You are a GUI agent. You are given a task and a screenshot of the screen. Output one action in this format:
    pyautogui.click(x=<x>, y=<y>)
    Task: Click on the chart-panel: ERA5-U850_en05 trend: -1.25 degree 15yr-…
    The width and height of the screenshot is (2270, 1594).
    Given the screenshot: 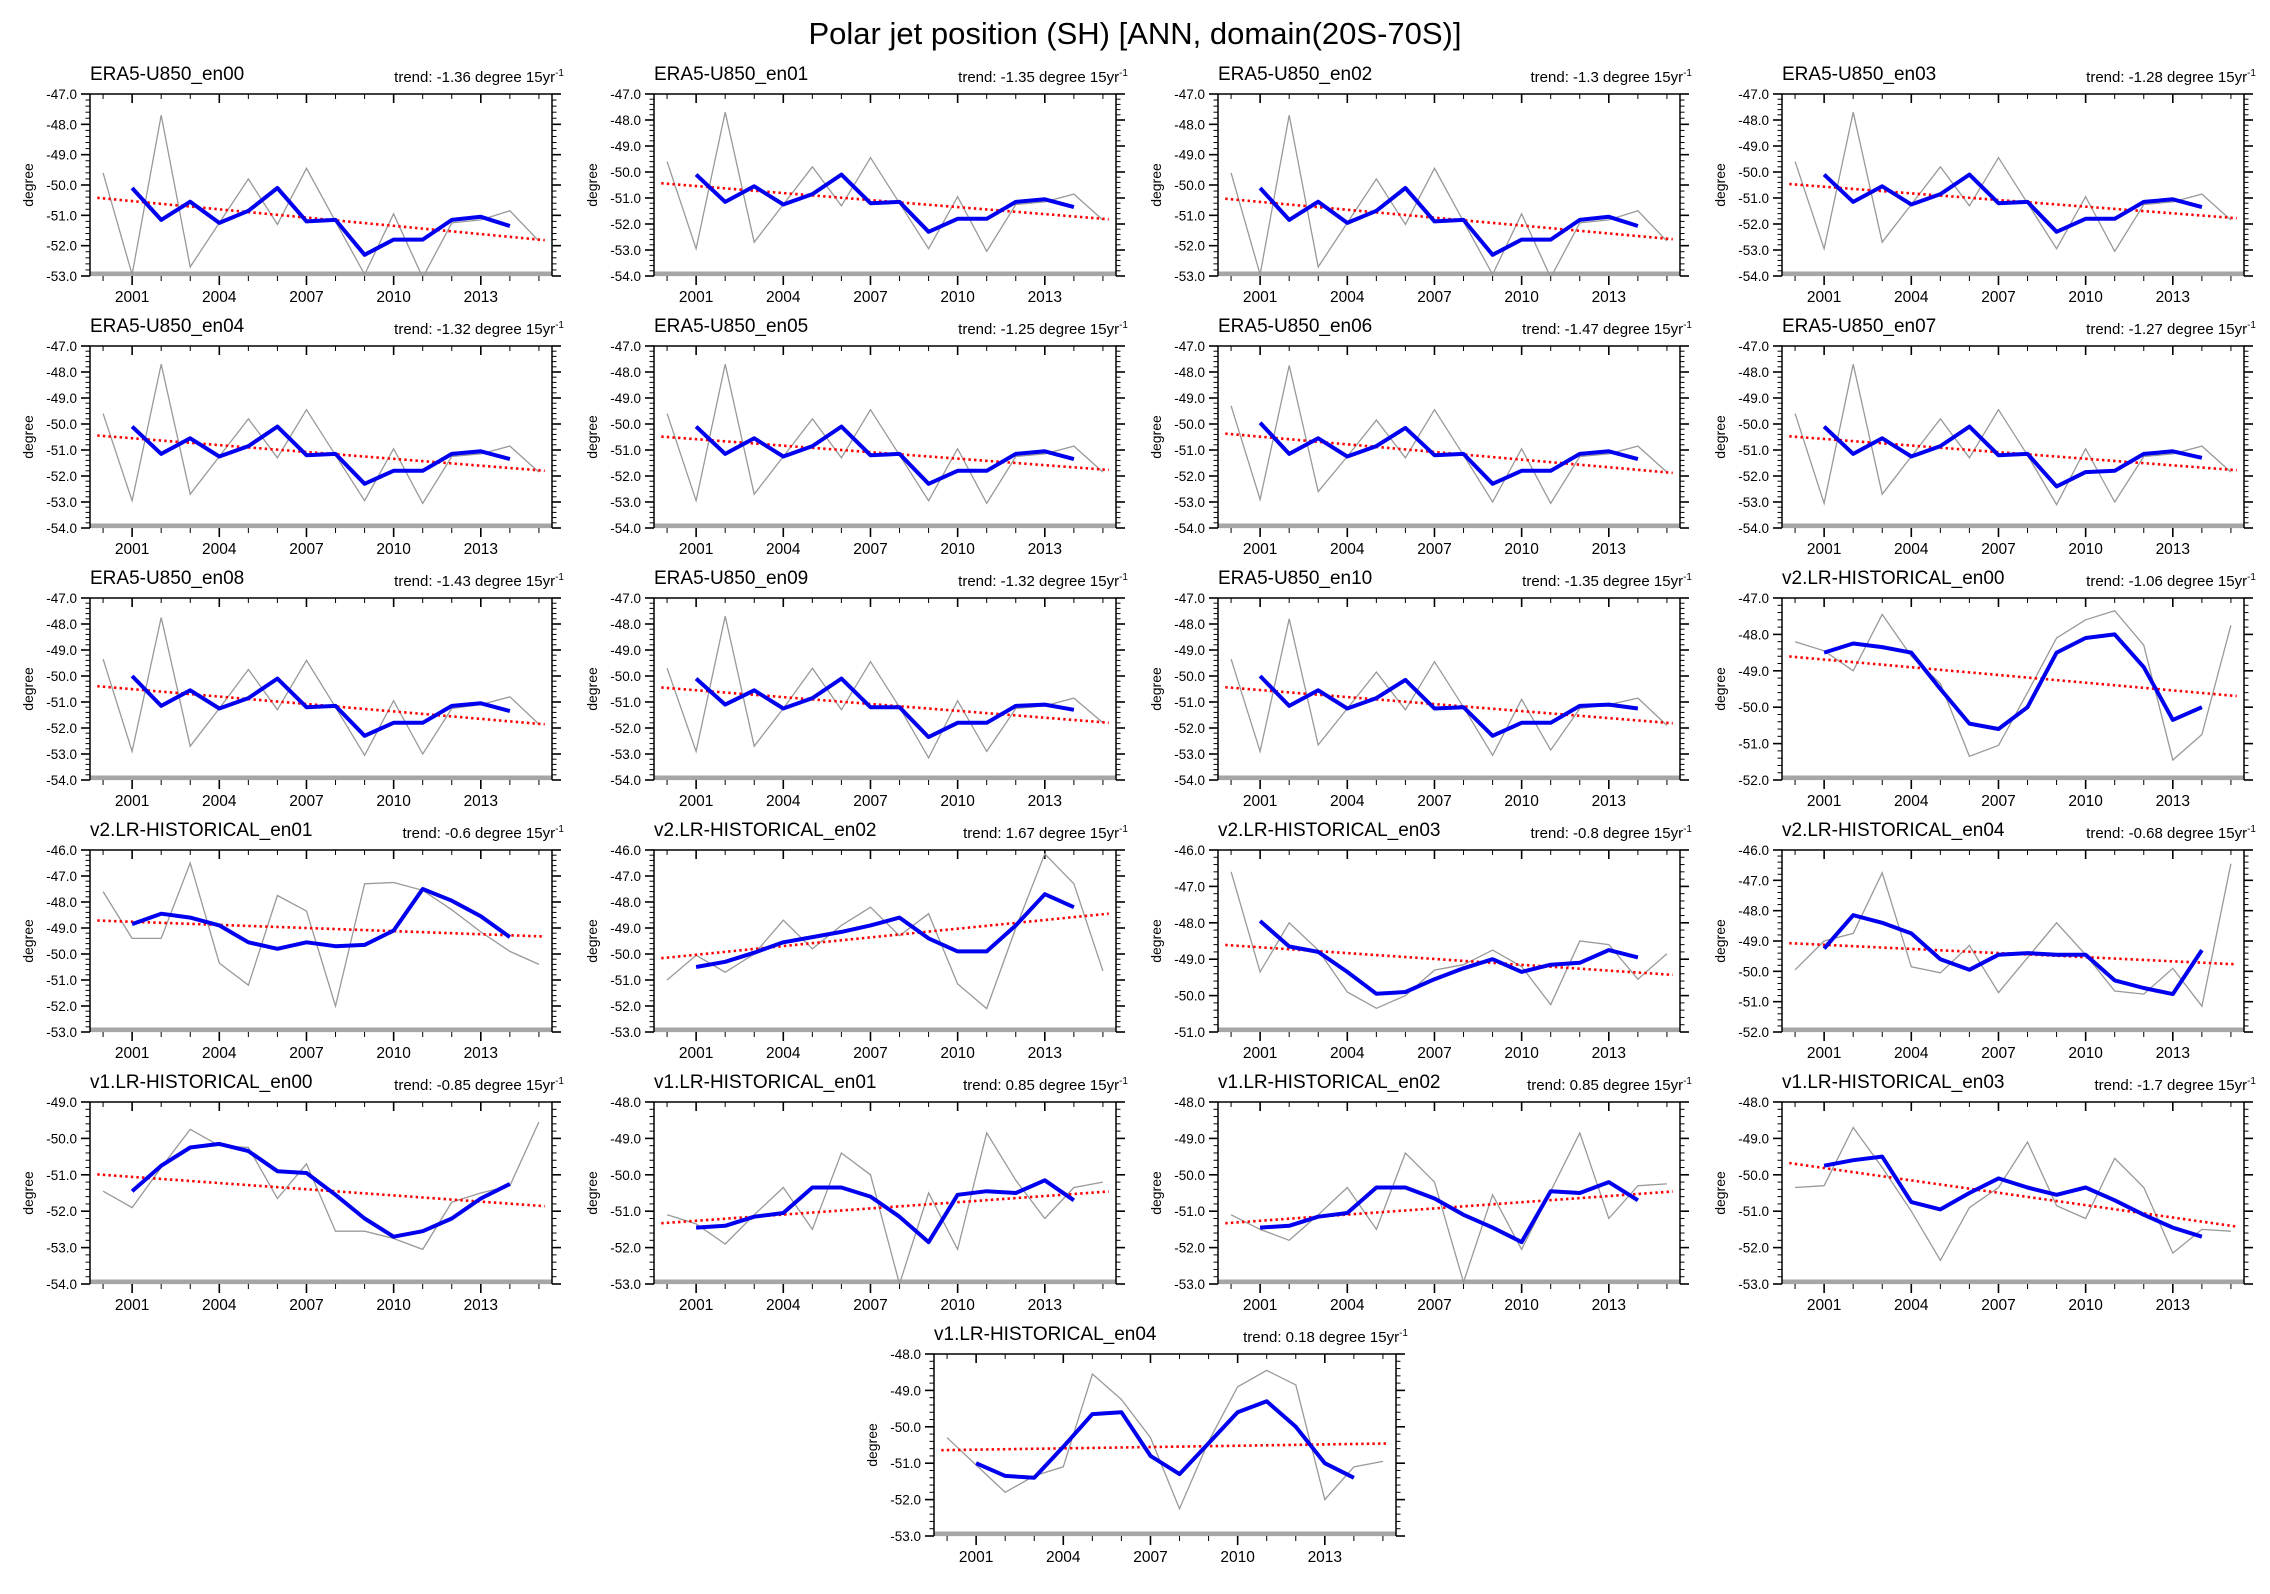 What is the action you would take?
    pyautogui.click(x=855, y=438)
    